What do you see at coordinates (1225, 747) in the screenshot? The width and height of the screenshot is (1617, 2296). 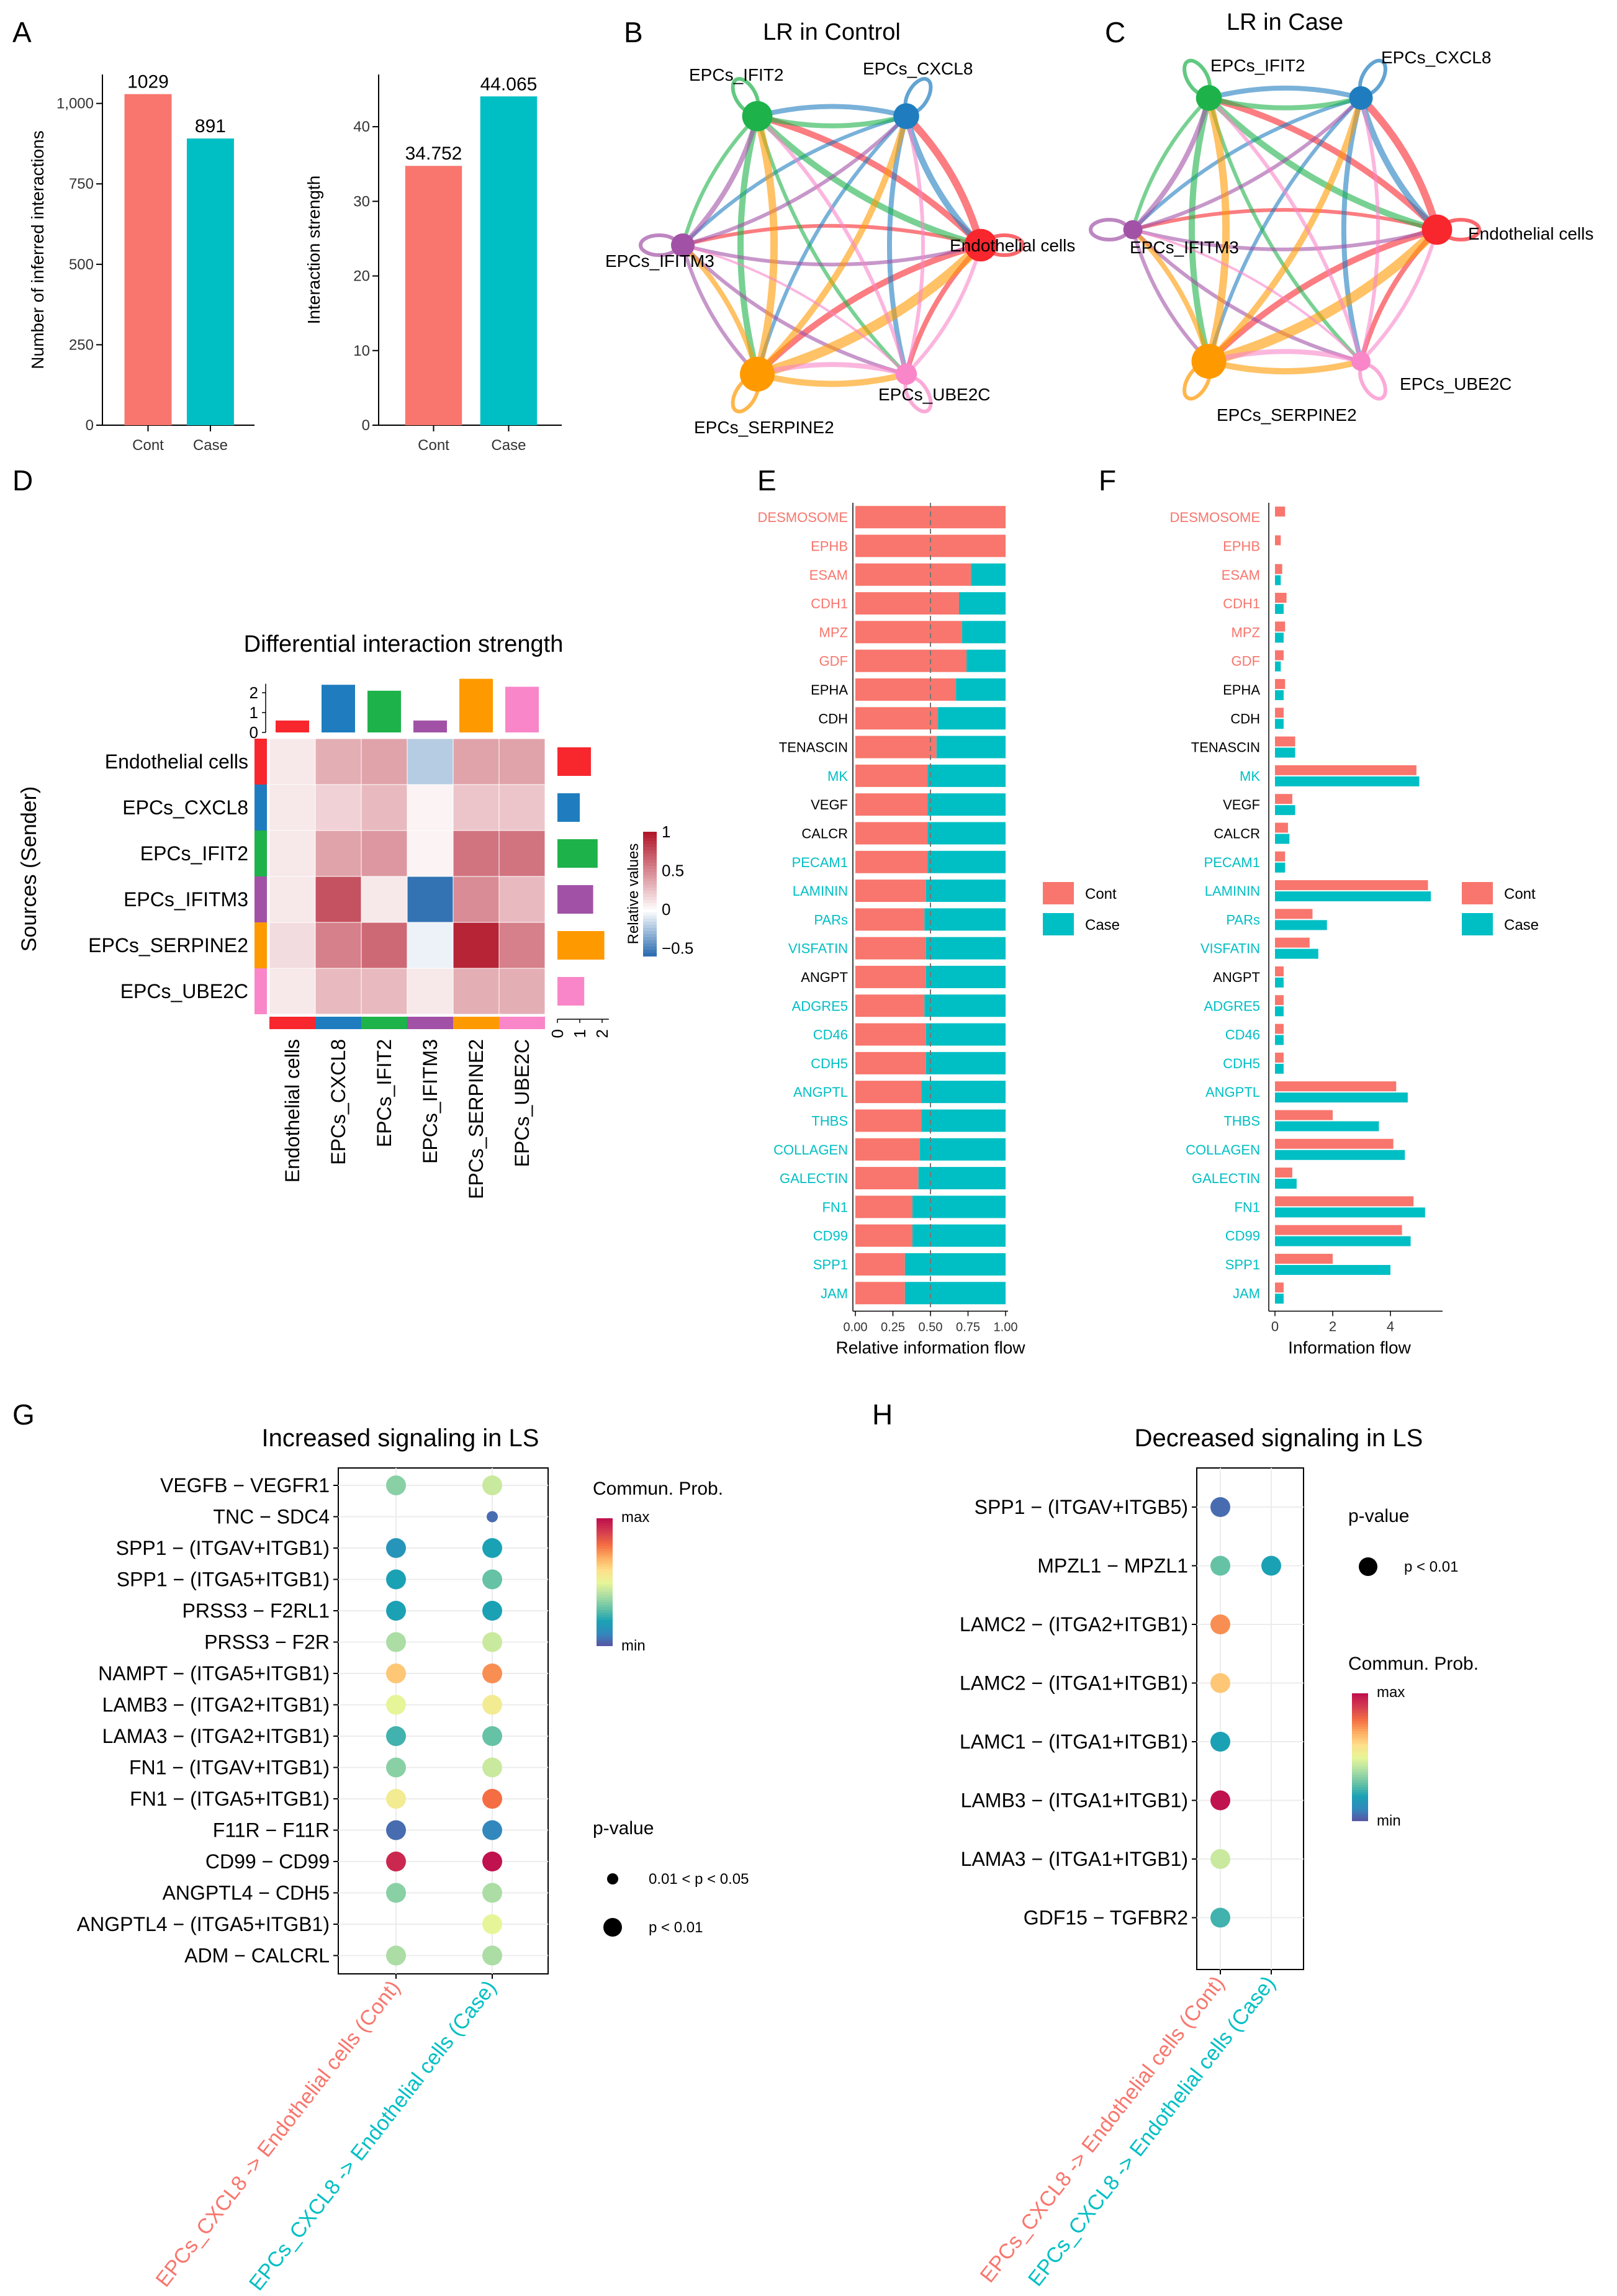 I see `pathway-label: TENASCIN` at bounding box center [1225, 747].